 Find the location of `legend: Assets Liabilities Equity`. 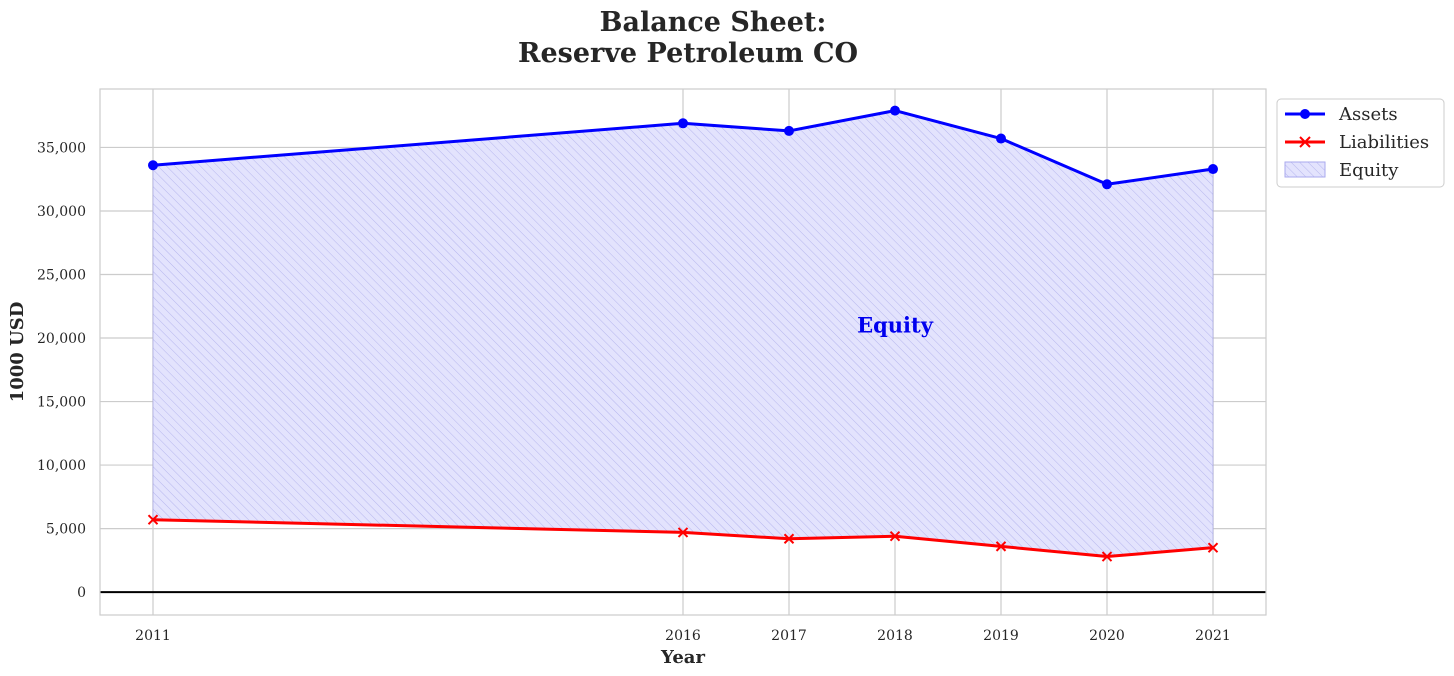

legend: Assets Liabilities Equity is located at coordinates (1360, 143).